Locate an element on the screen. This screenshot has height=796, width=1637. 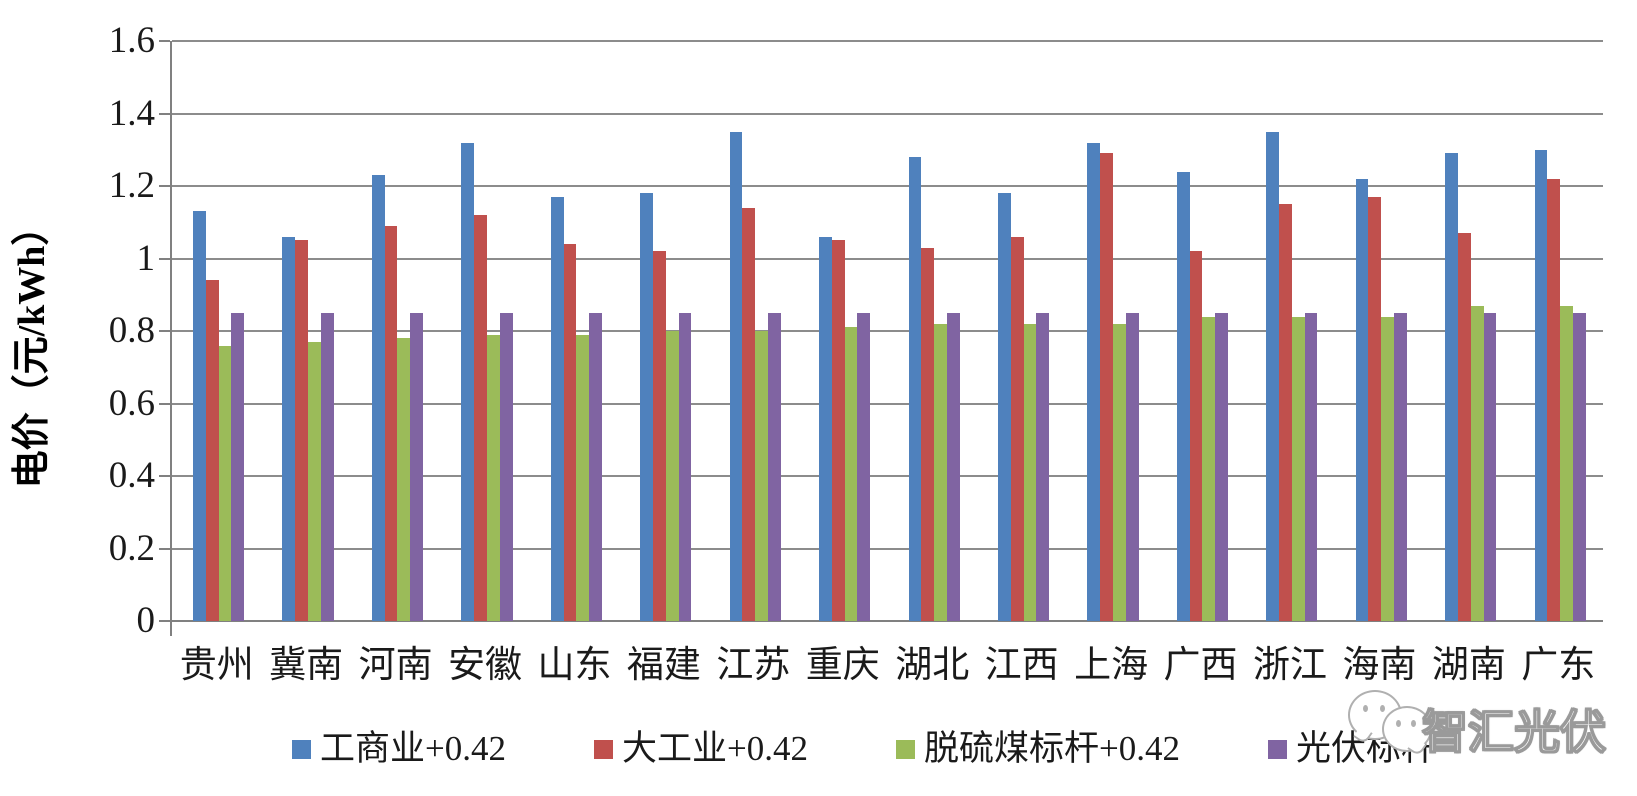
x-axis-category-label: 重庆 is located at coordinates (842, 665).